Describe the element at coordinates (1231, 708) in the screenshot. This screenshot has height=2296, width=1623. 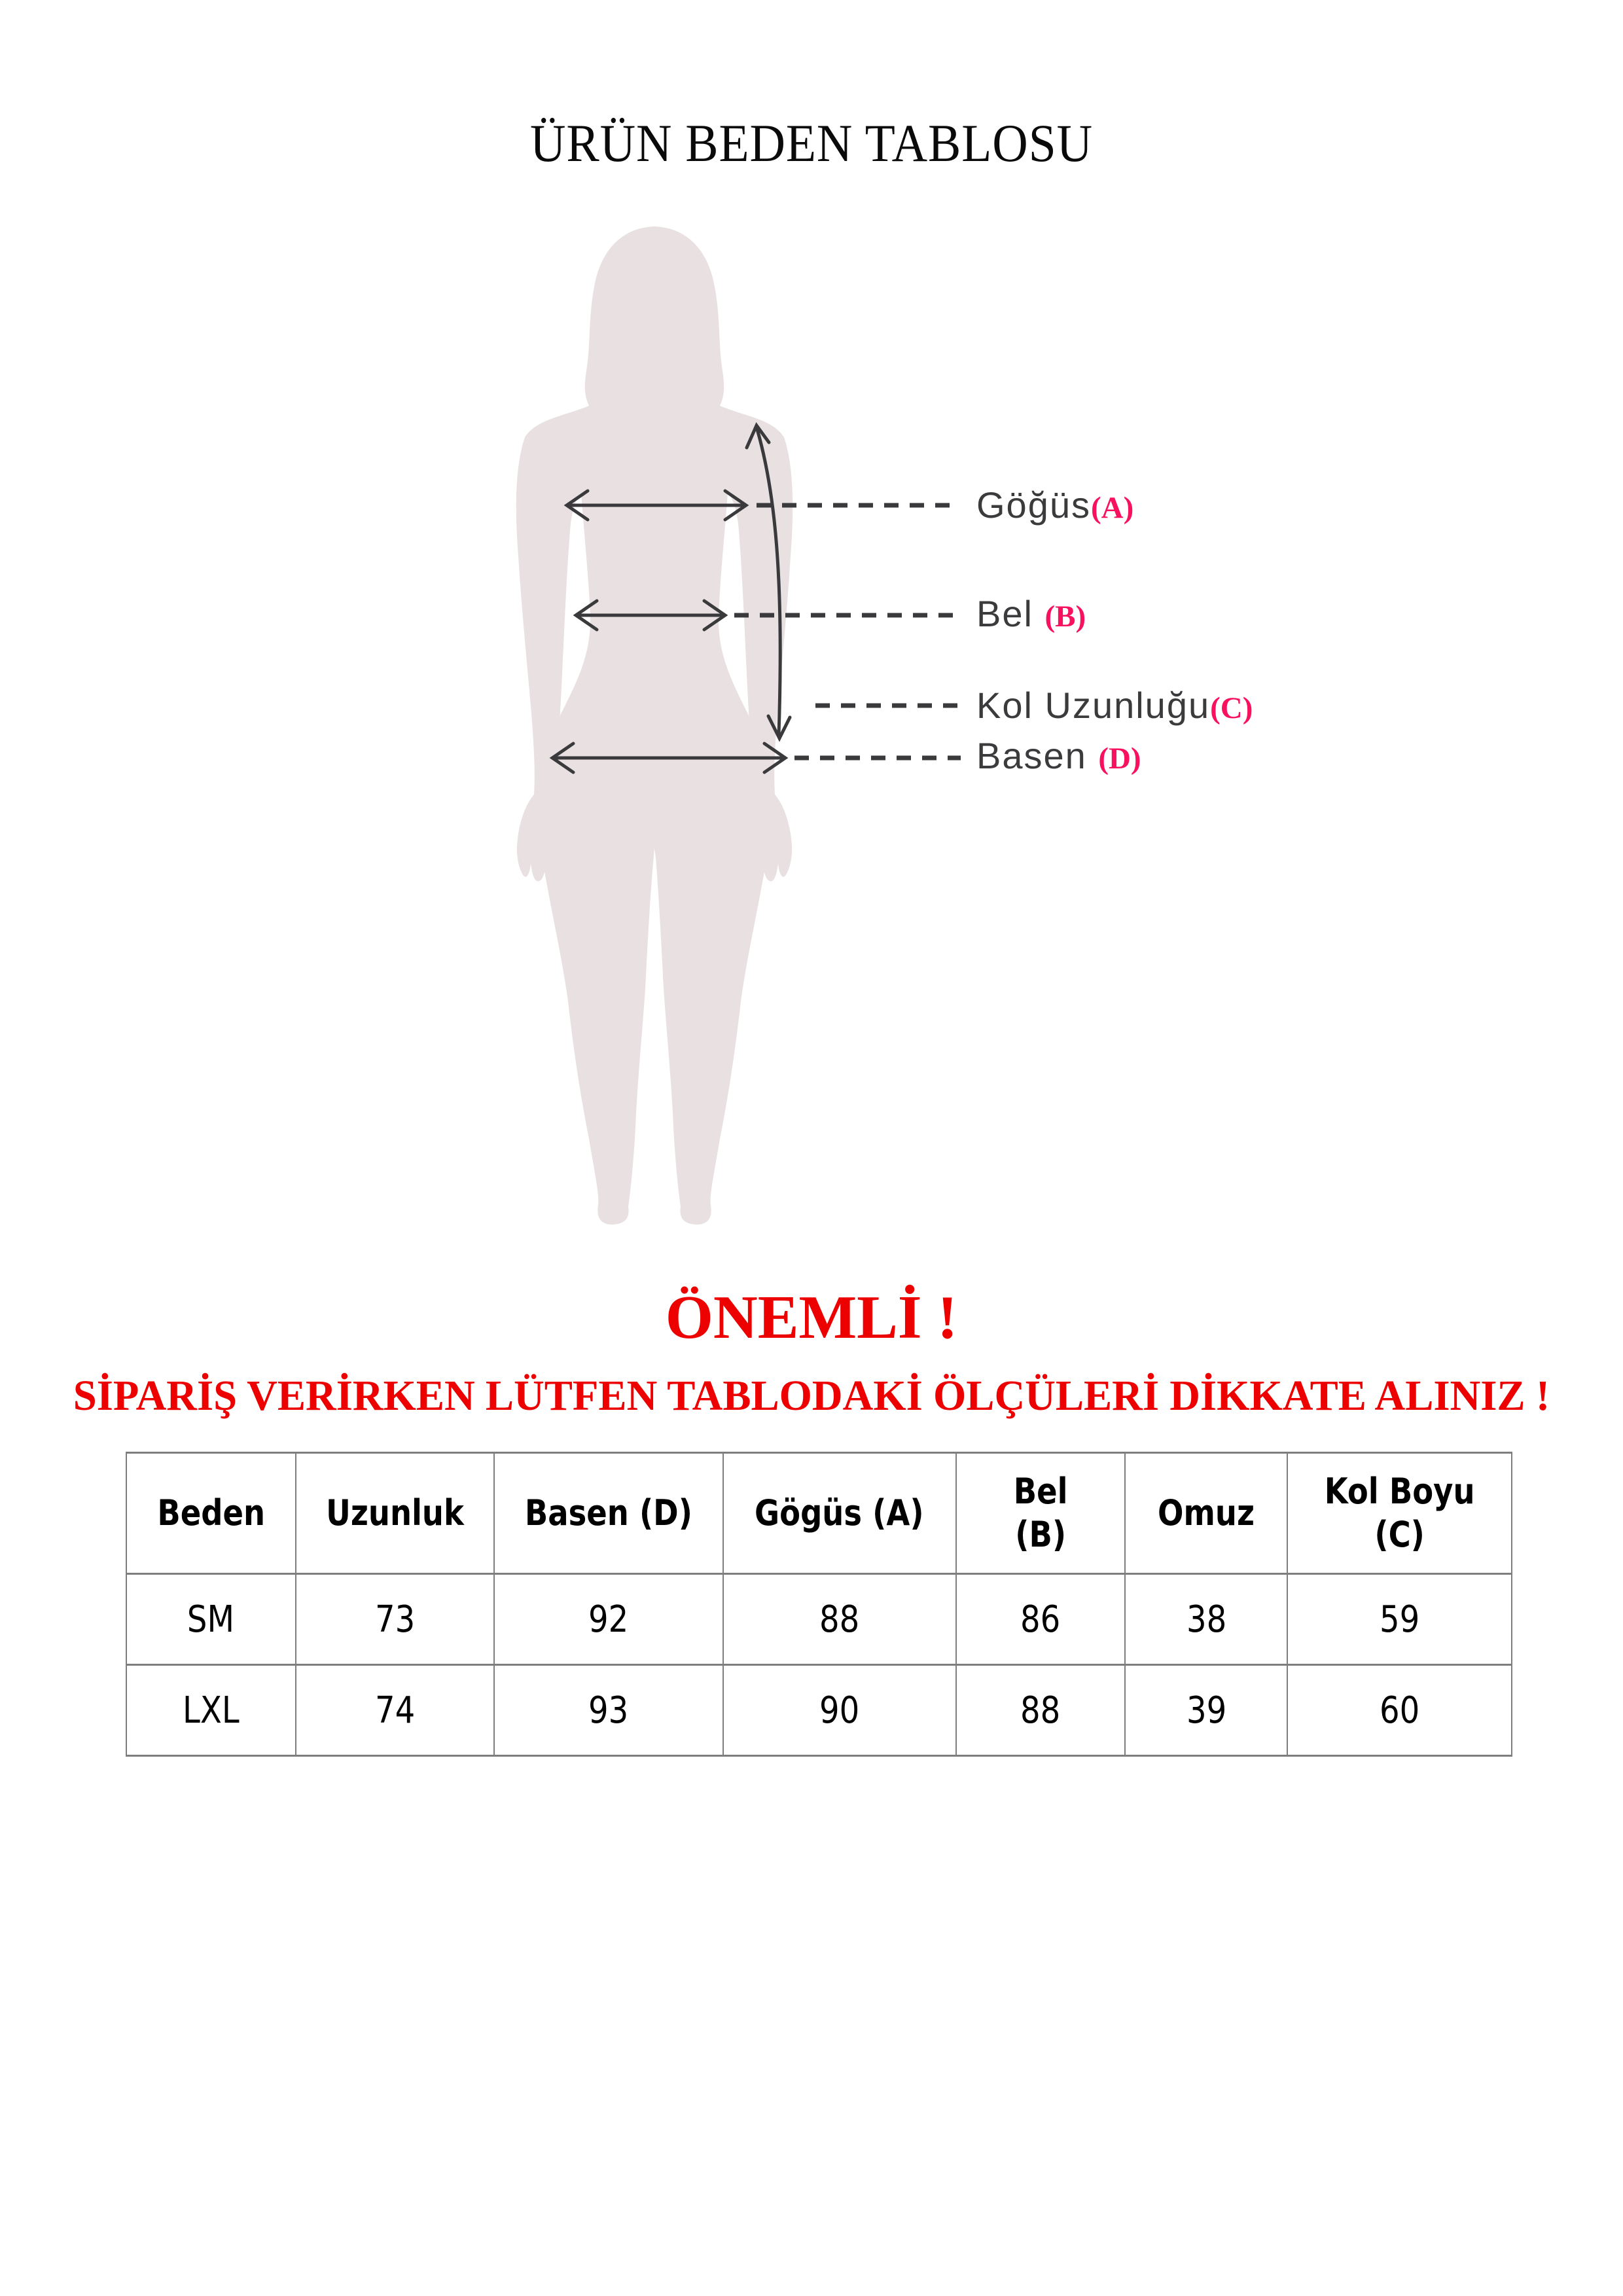
I see `label-arm-length-letter: (C)` at that location.